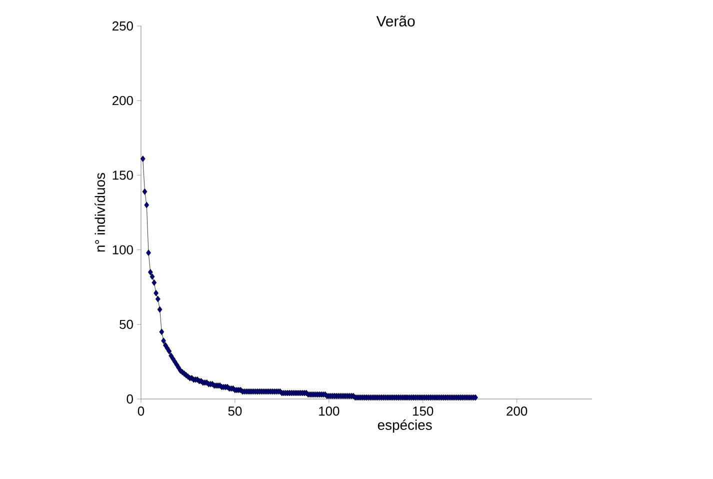  Describe the element at coordinates (395, 21) in the screenshot. I see `chart-title: Verão` at that location.